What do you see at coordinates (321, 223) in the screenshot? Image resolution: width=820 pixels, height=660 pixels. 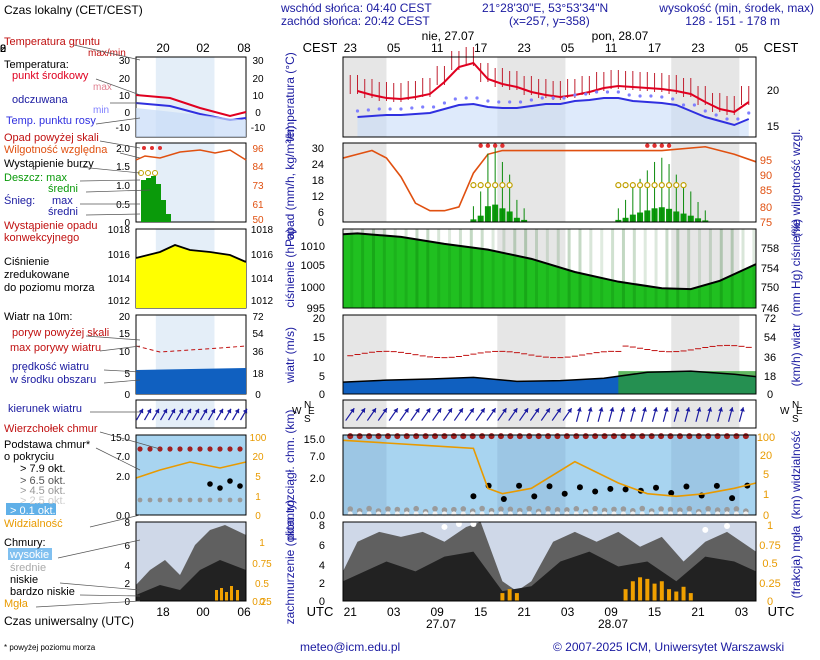 I see `precip-tick-5: 0` at bounding box center [321, 223].